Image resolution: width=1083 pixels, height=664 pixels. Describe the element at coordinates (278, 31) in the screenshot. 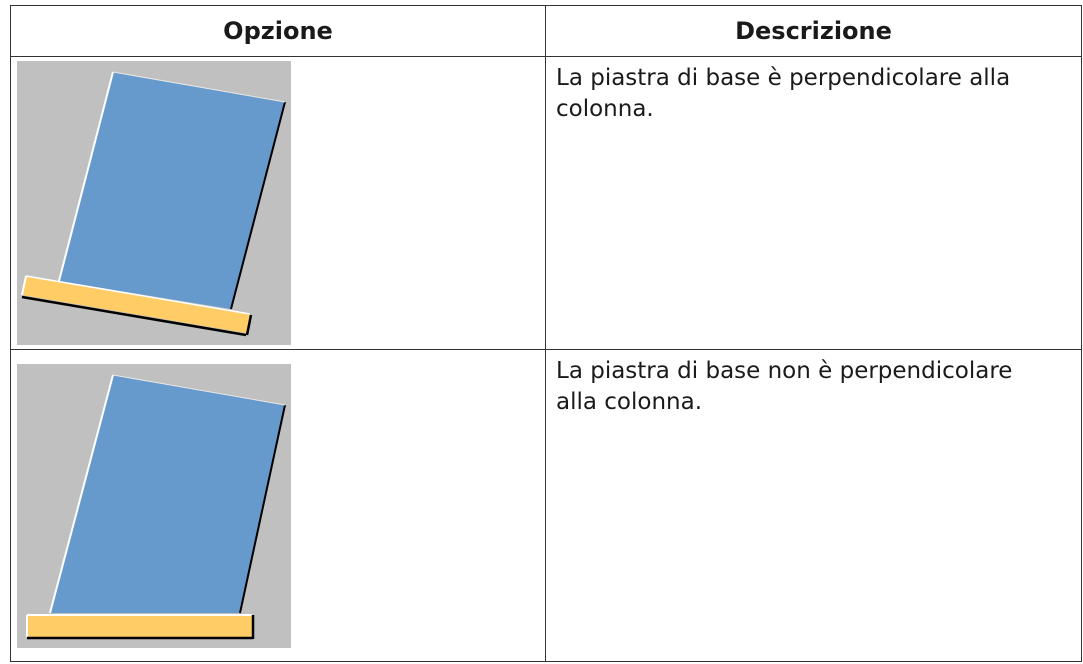

I see `header-cell: Opzione` at that location.